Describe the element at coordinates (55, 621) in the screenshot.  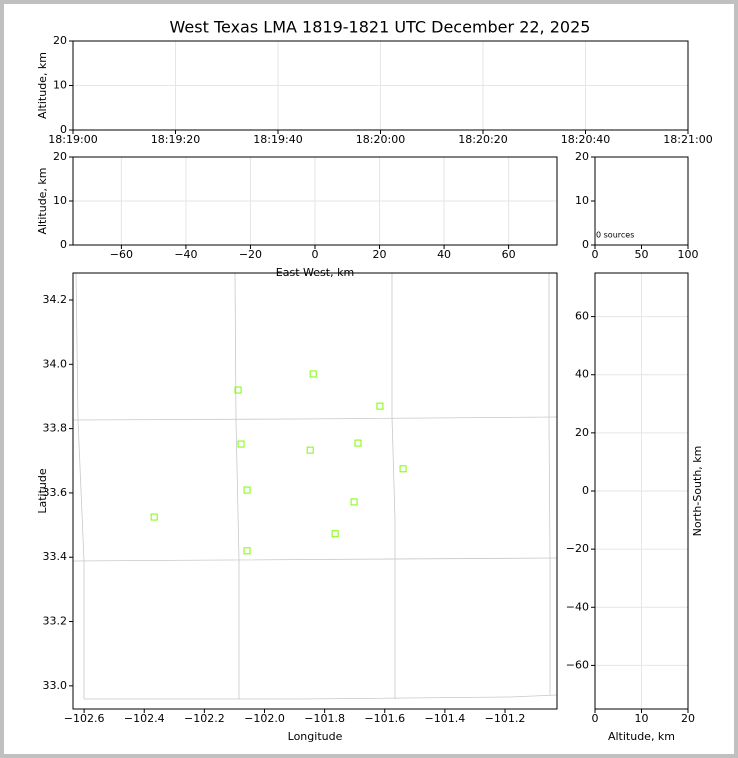
I see `y-tick-label: 33.2` at that location.